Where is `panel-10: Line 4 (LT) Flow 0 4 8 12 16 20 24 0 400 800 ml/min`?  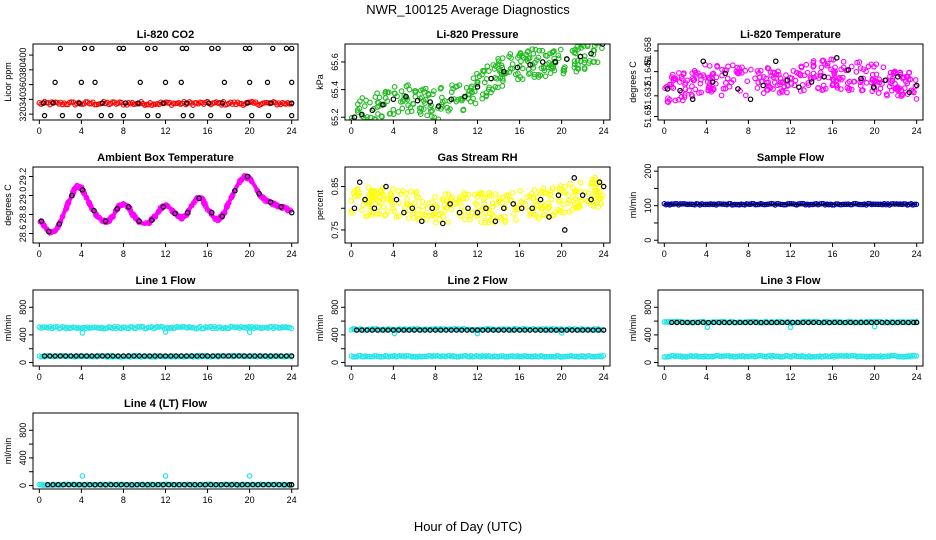 panel-10: Line 4 (LT) Flow 0 4 8 12 16 20 24 0 400 800 ml/min is located at coordinates (151, 451).